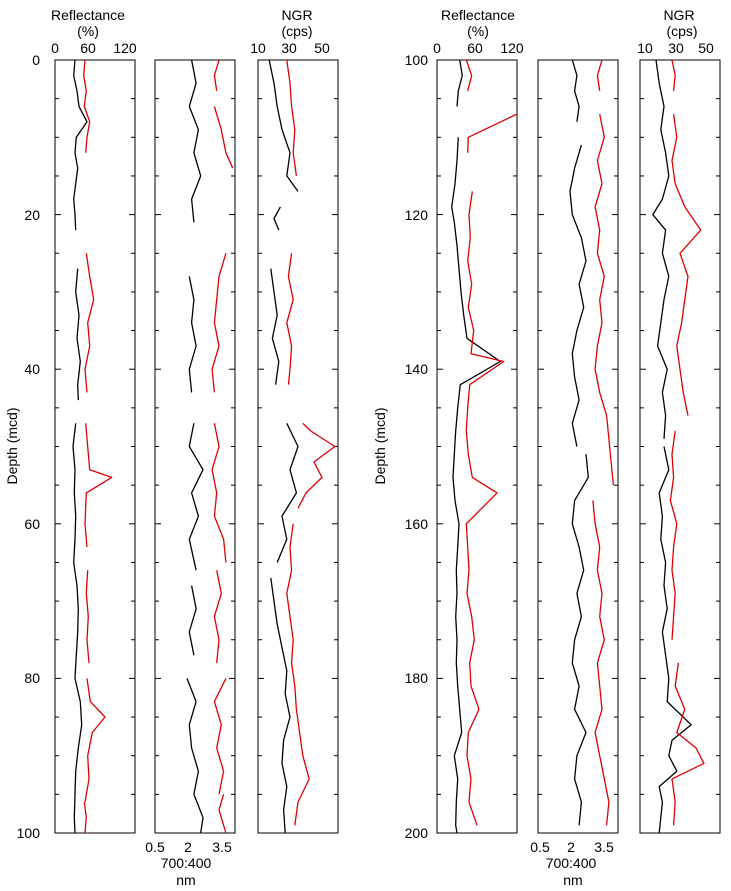 The image size is (731, 891). What do you see at coordinates (258, 48) in the screenshot?
I see `left-ngr-tick-0: 10` at bounding box center [258, 48].